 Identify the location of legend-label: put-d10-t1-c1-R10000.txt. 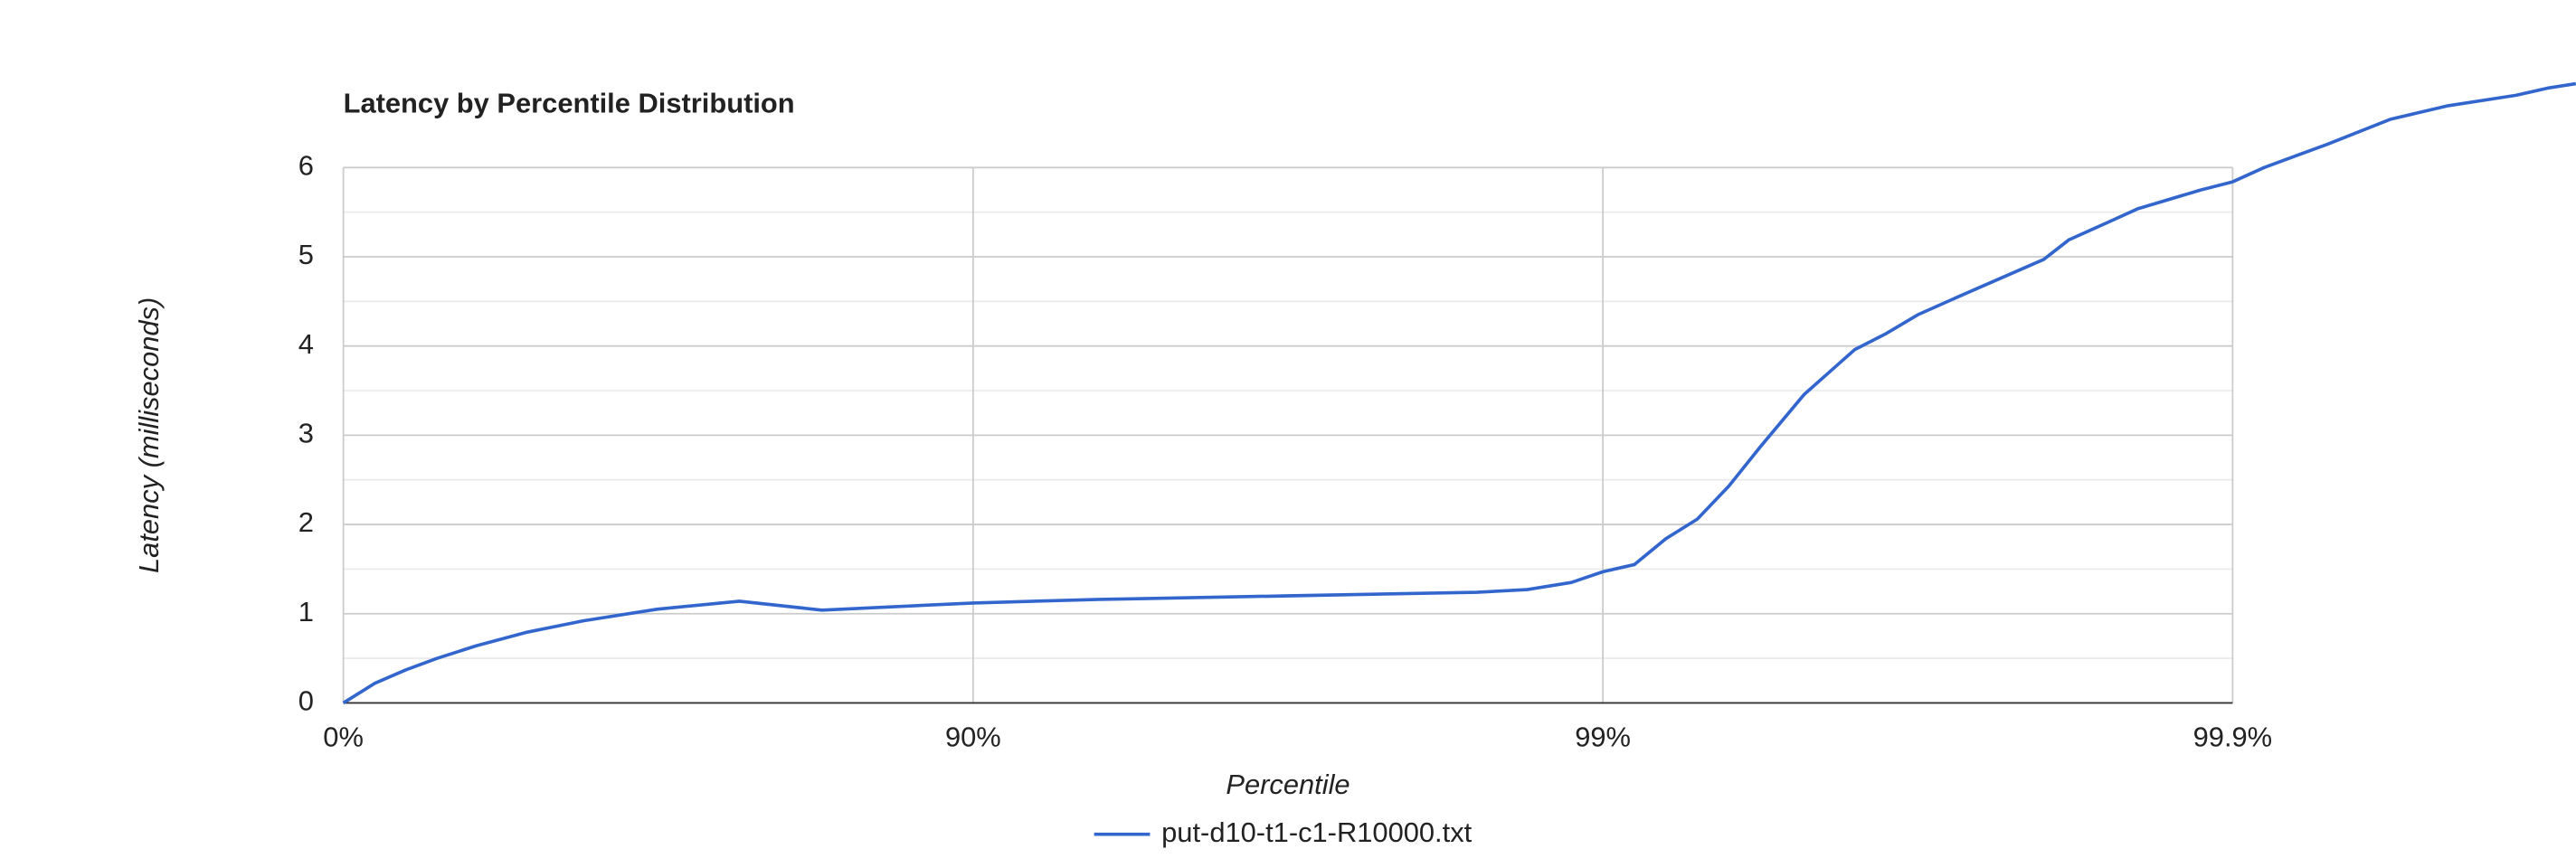
(1316, 832).